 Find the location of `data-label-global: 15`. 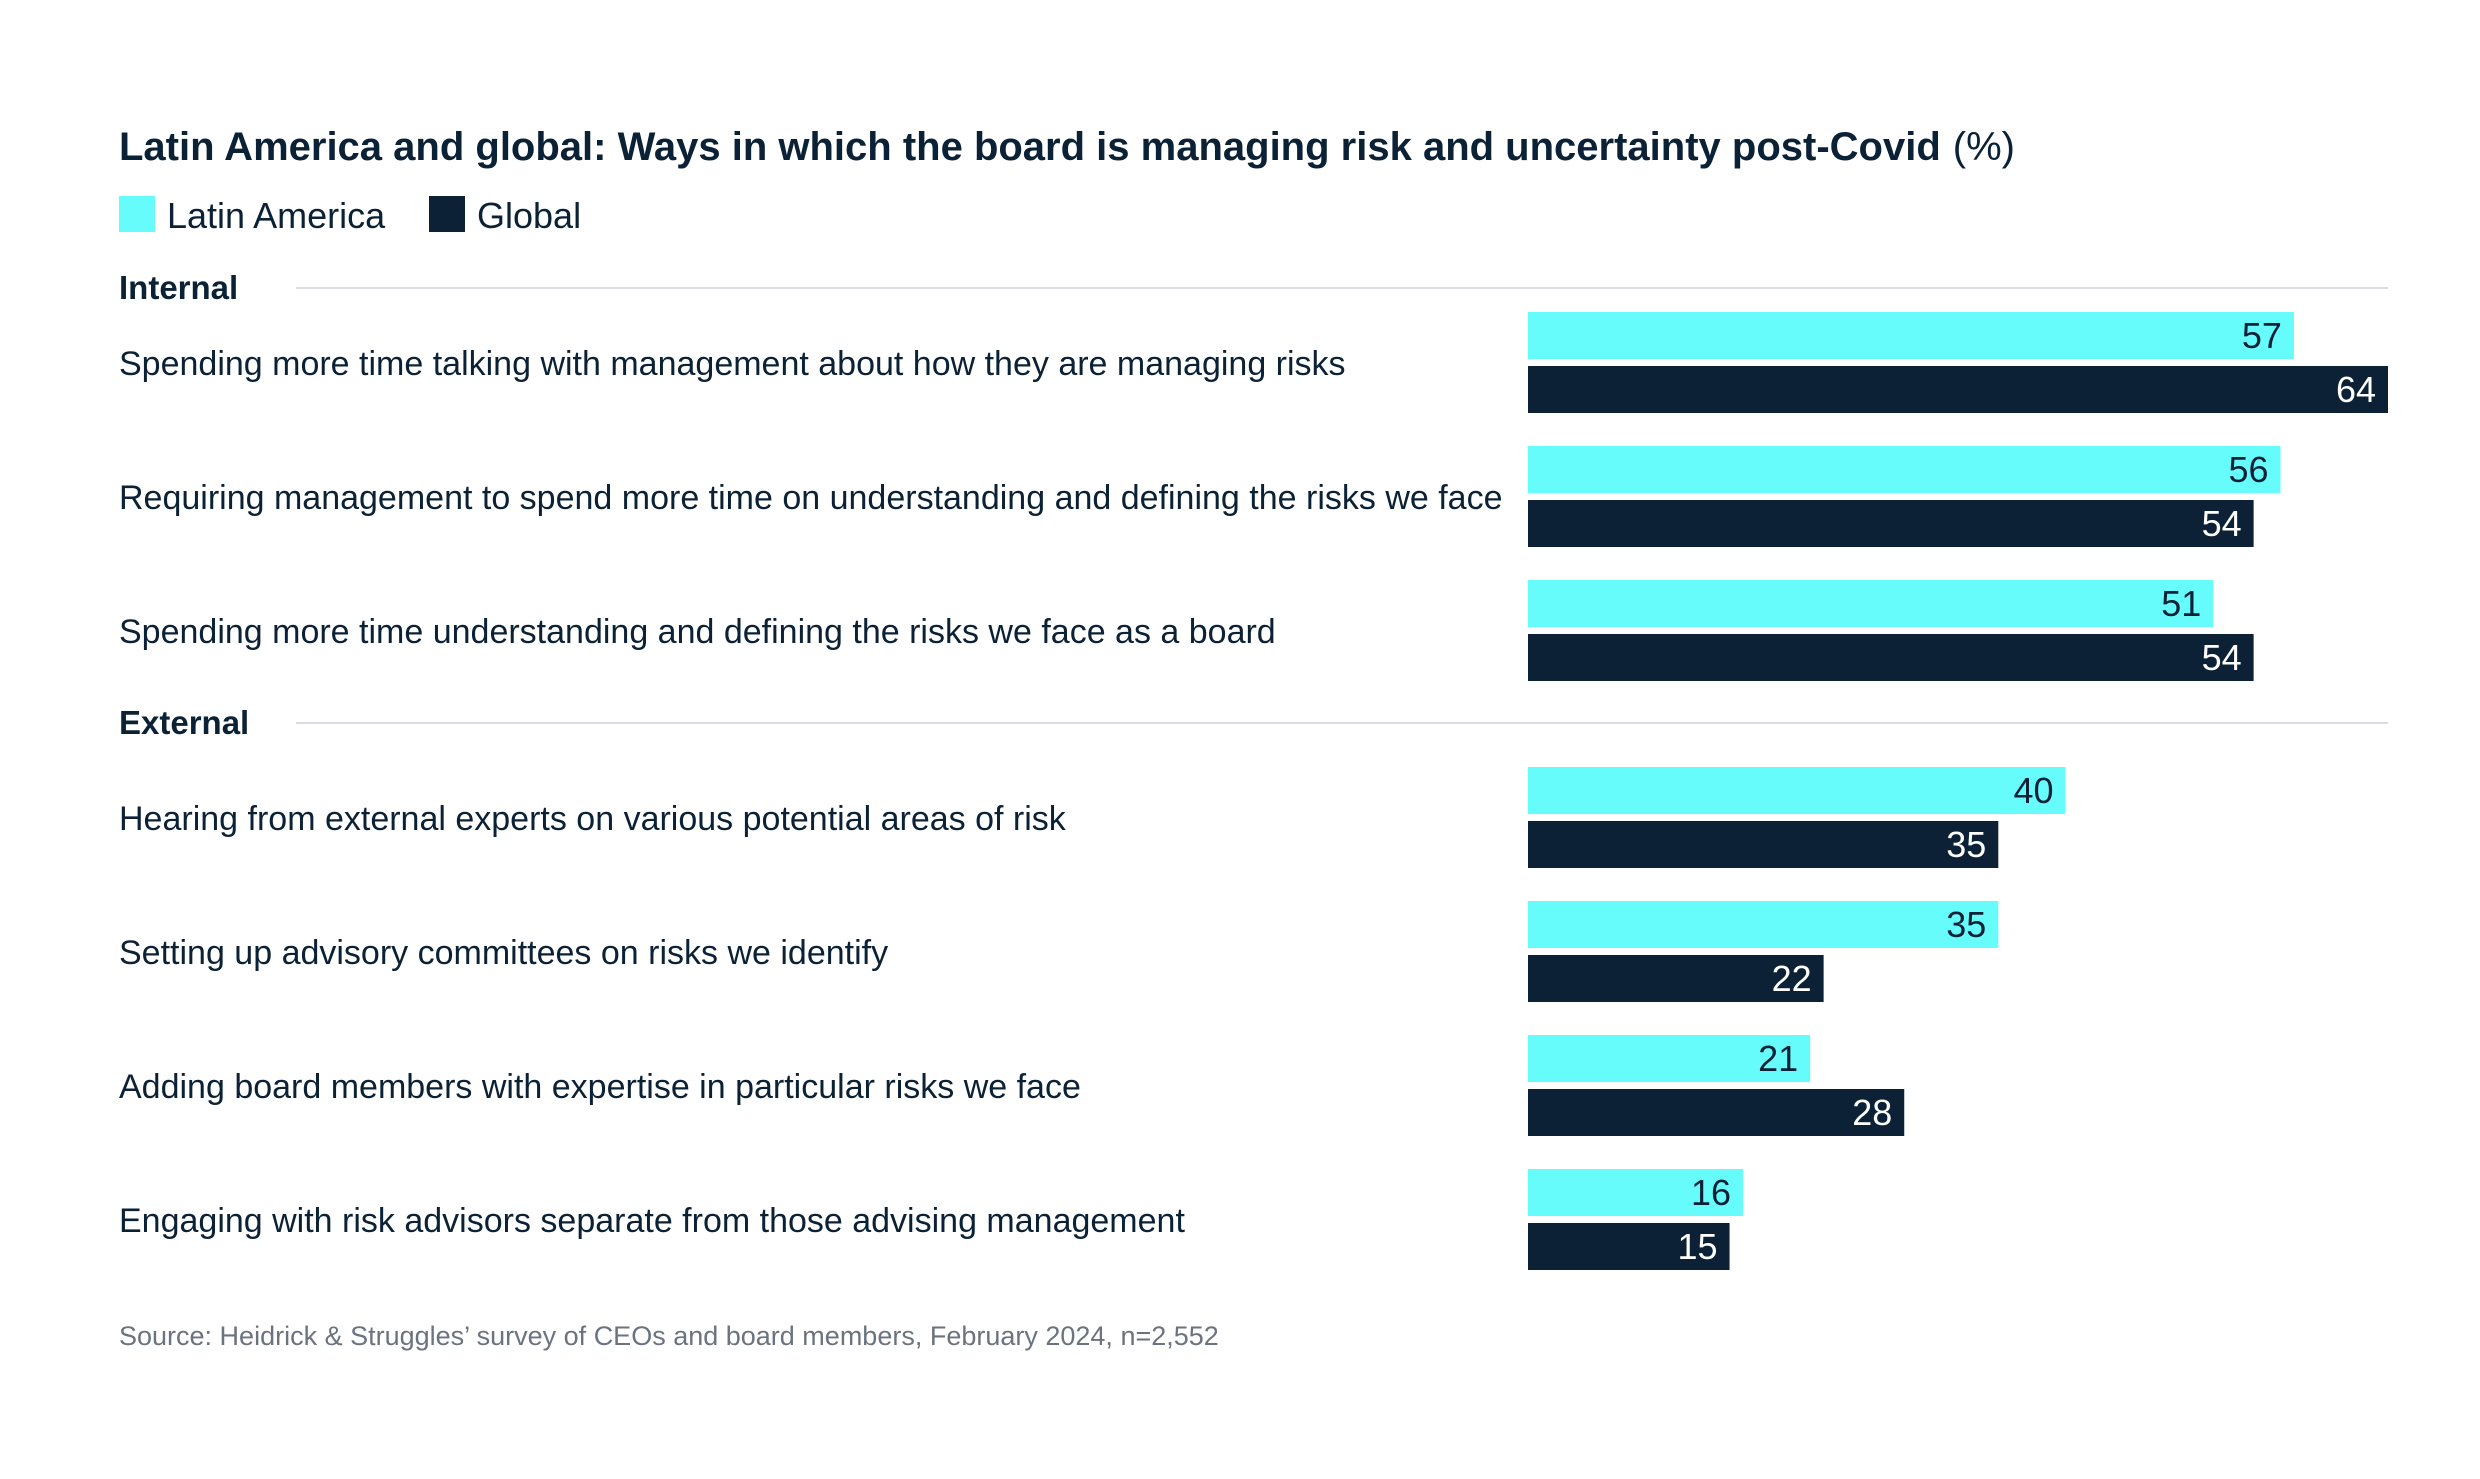

data-label-global: 15 is located at coordinates (1698, 1246).